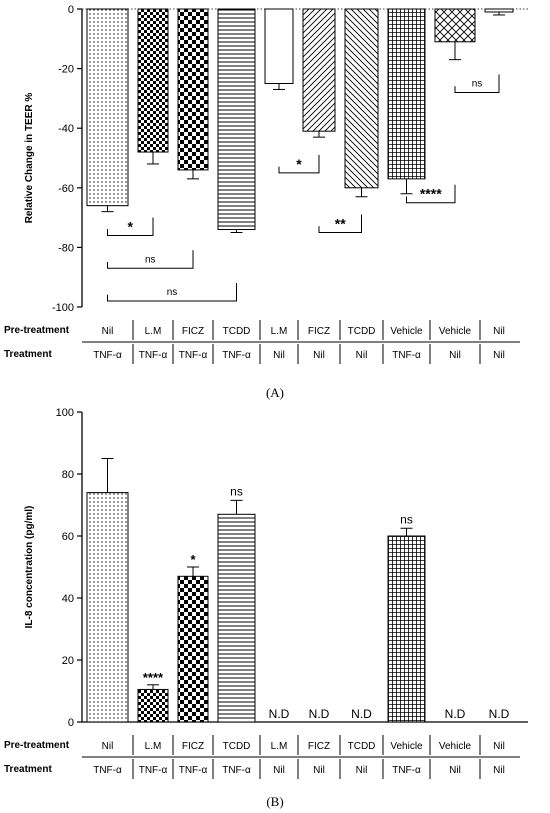  Describe the element at coordinates (236, 491) in the screenshot. I see `annotation-4: ns` at that location.